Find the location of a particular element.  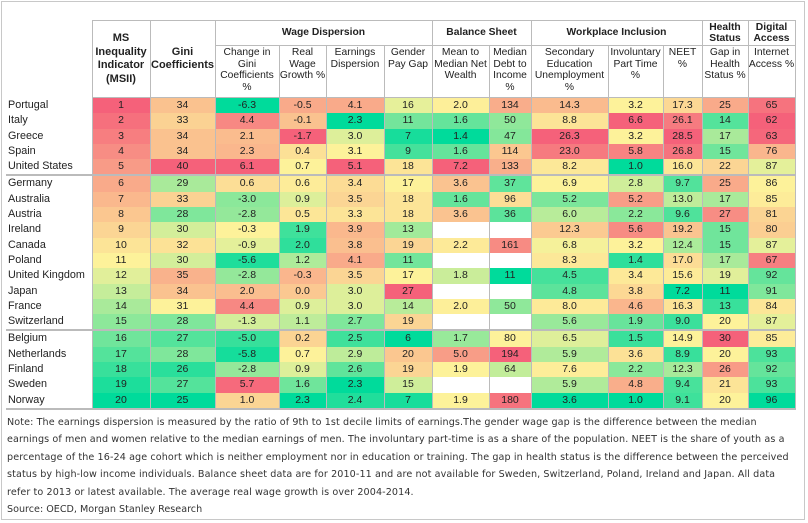

heatmap-cell: 7.2 is located at coordinates (682, 291).